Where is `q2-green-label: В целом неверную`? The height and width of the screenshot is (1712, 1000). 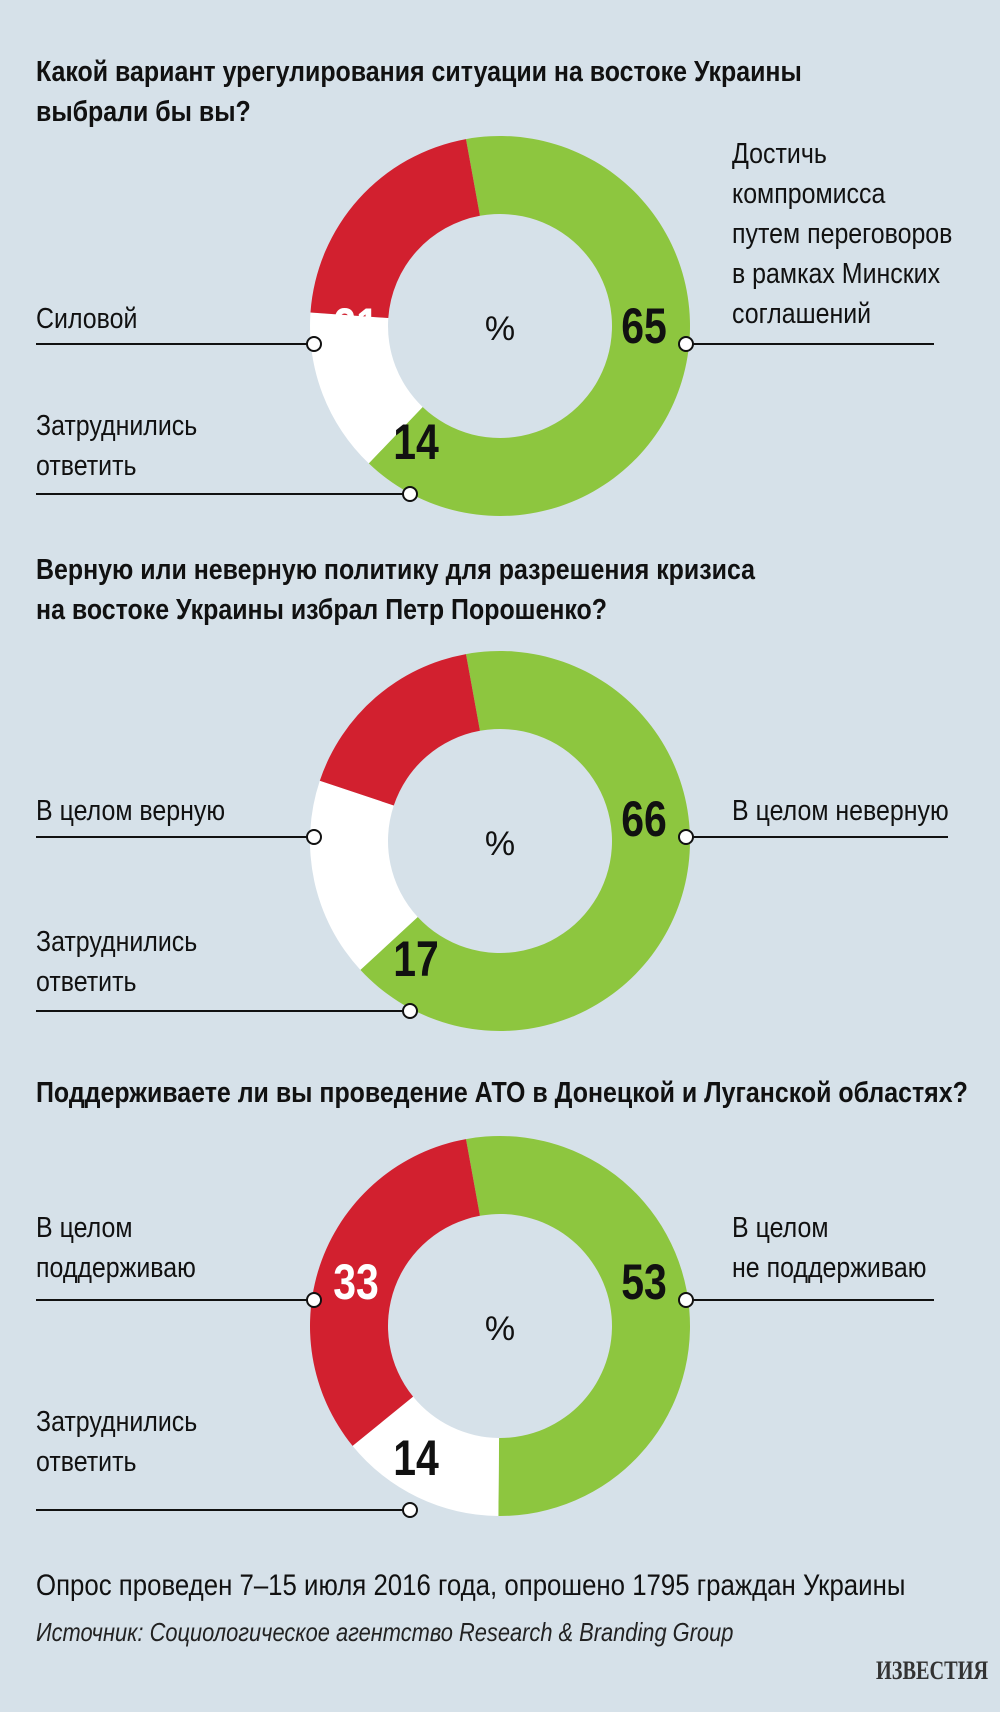
q2-green-label: В целом неверную is located at coordinates (840, 811).